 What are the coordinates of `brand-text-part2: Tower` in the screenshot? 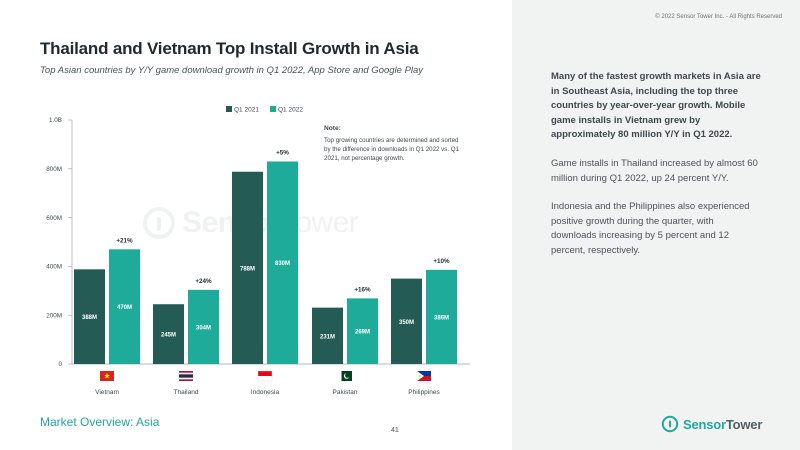 It's located at (744, 424).